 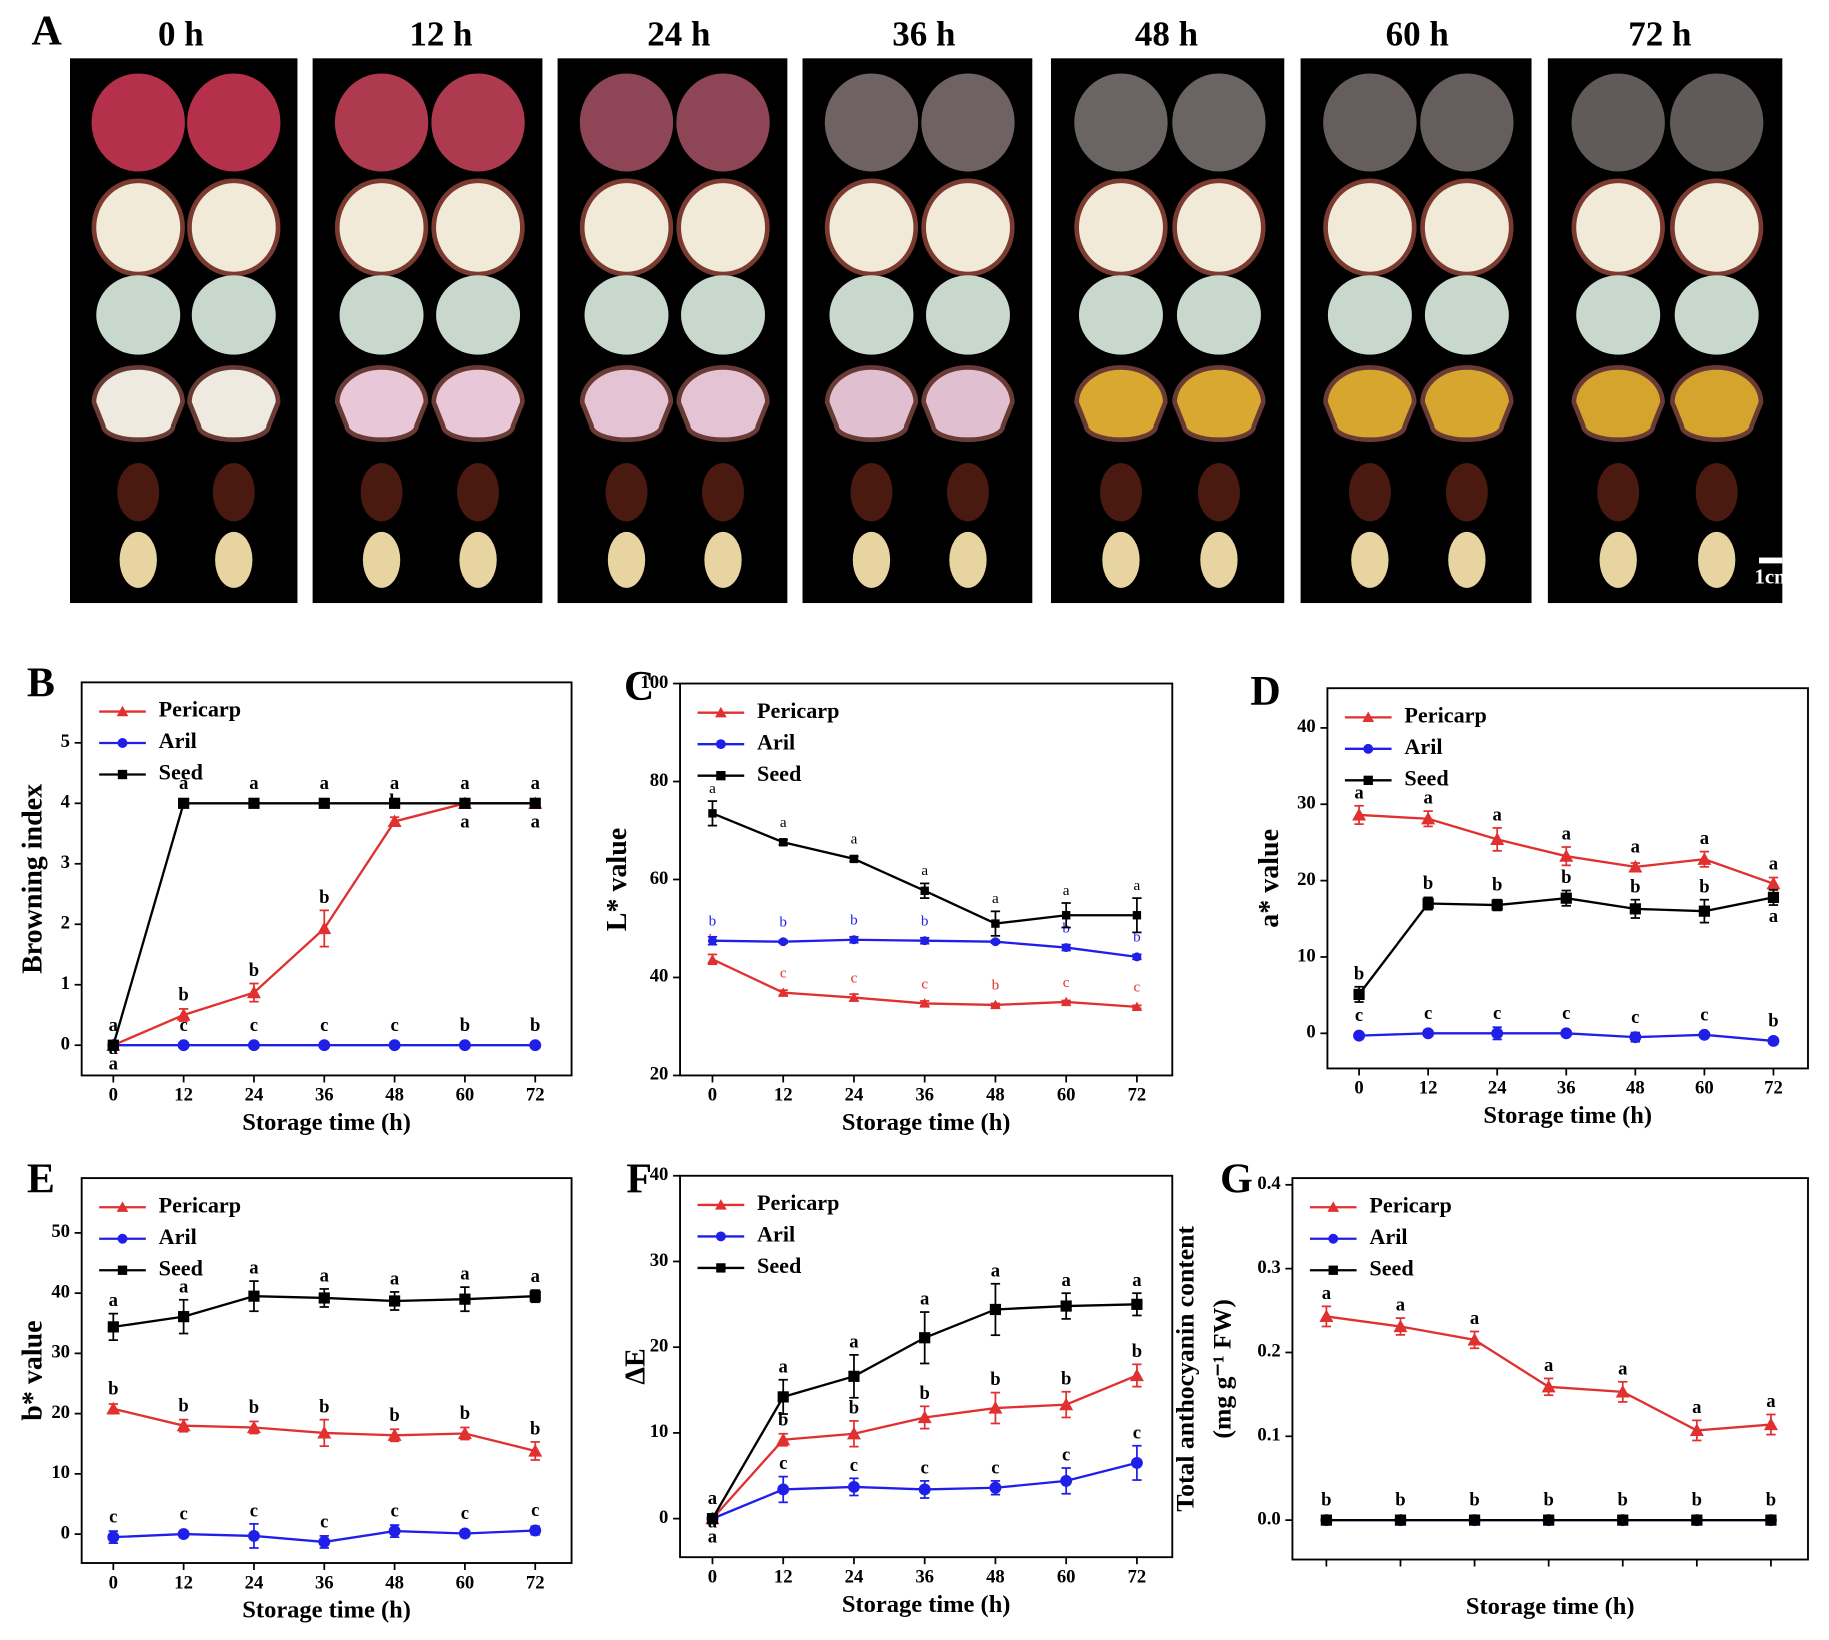 What do you see at coordinates (1218, 315) in the screenshot?
I see `aril` at bounding box center [1218, 315].